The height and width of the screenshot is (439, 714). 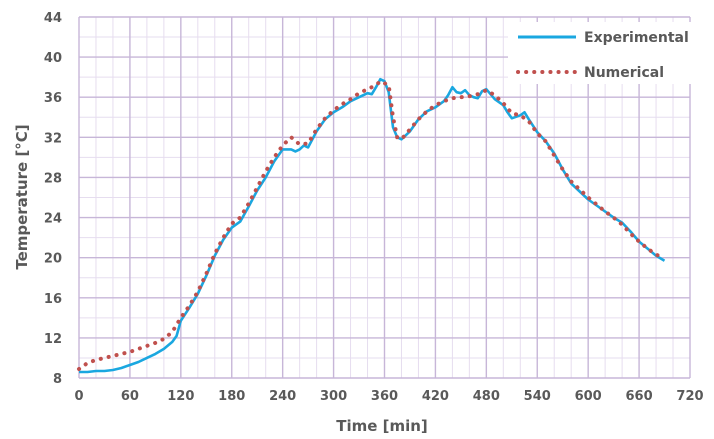 I want to click on y-tick-label: 40, so click(x=53, y=58).